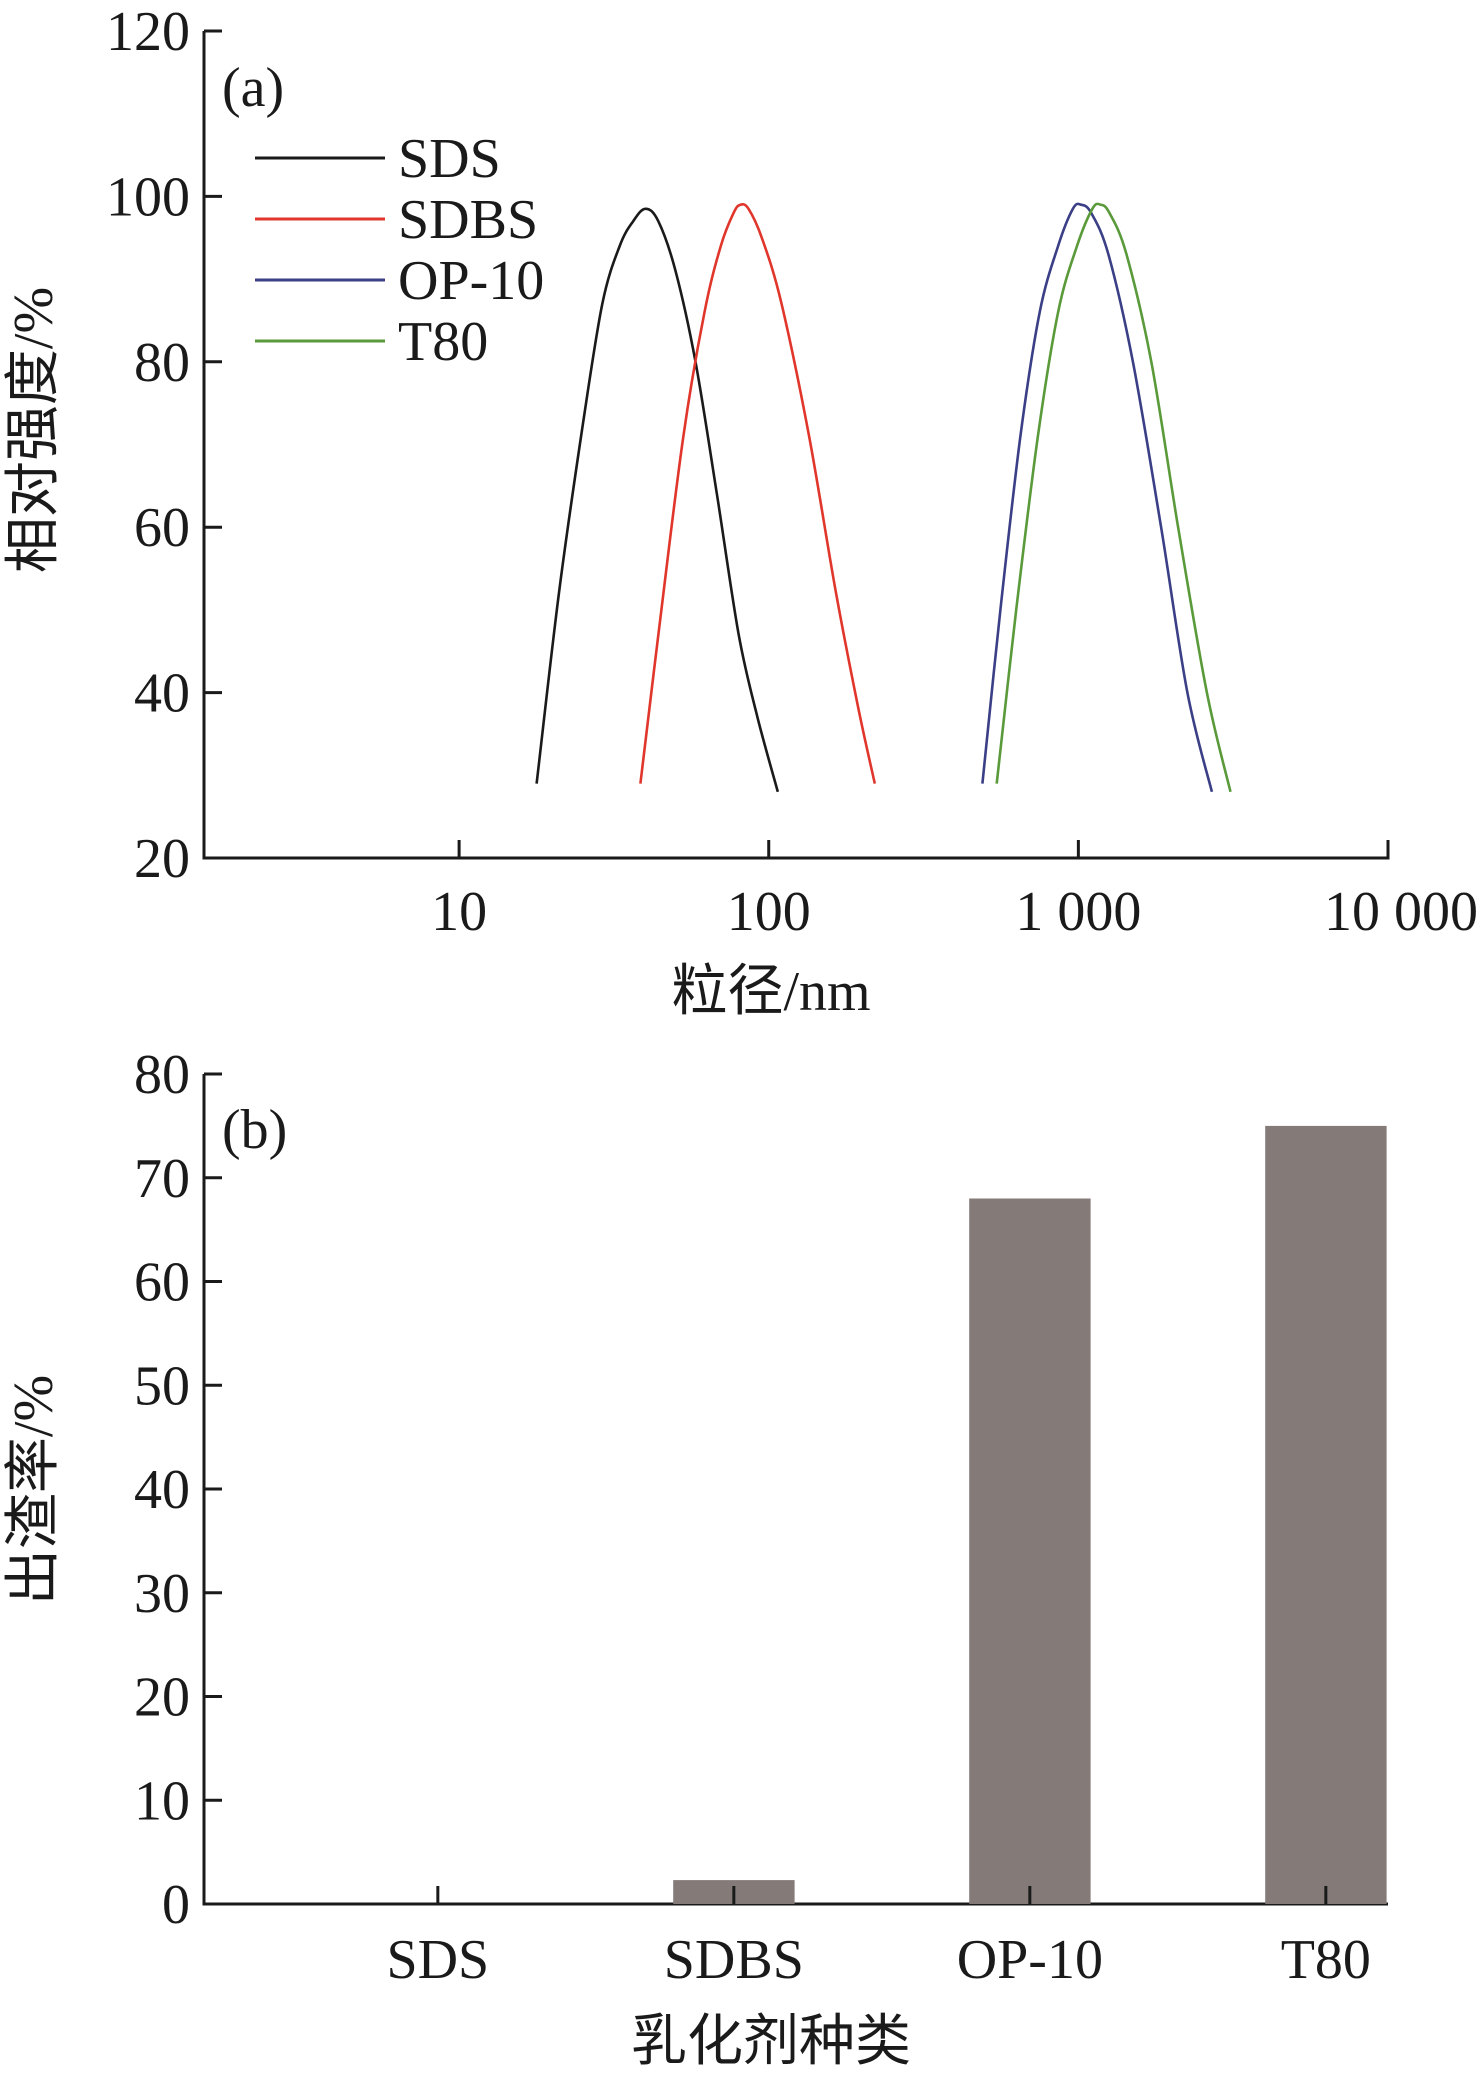  What do you see at coordinates (162, 1386) in the screenshot?
I see `y-tick-label: 50` at bounding box center [162, 1386].